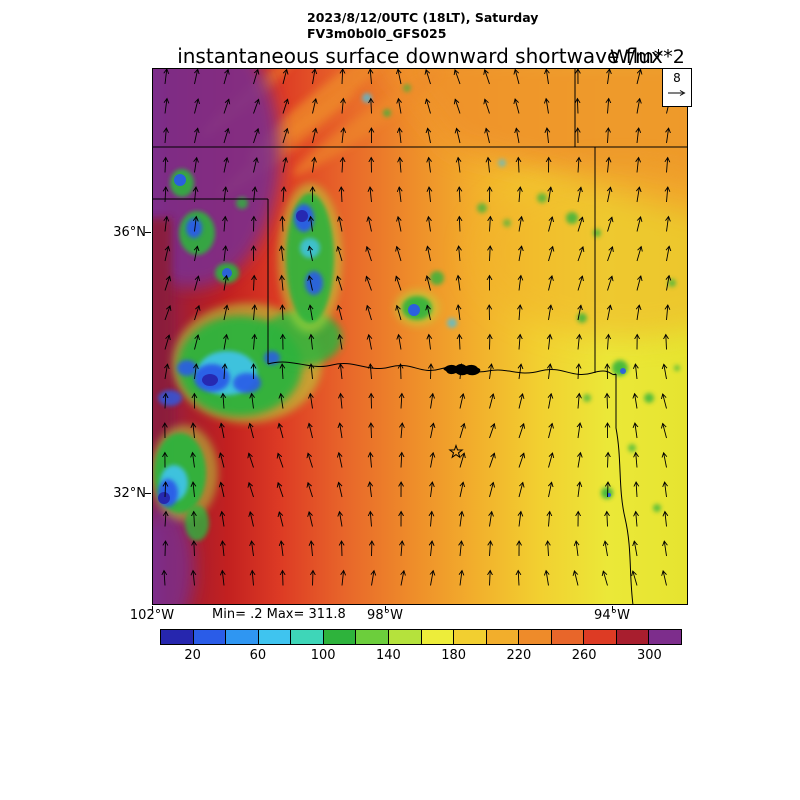 The width and height of the screenshot is (800, 800). I want to click on header-datetime: 2023/8/12/0UTC (18LT), Saturday, so click(423, 17).